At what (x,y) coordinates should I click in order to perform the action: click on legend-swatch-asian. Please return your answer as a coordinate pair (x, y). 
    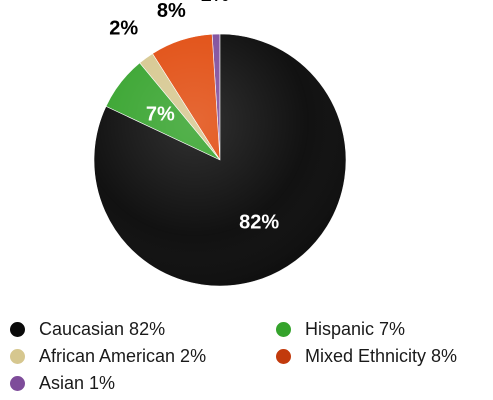
    Looking at the image, I should click on (17, 383).